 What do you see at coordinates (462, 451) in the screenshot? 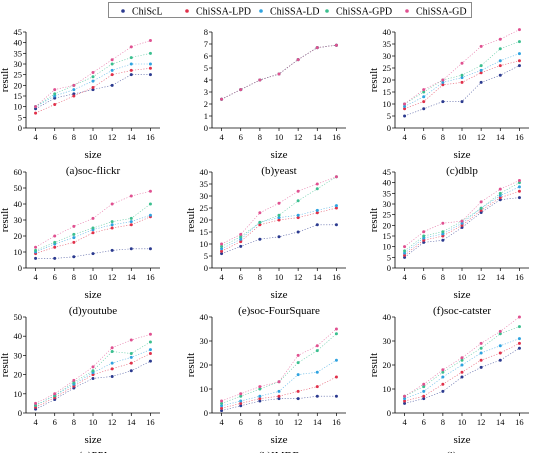
I see `panel-title: (i)yago` at bounding box center [462, 451].